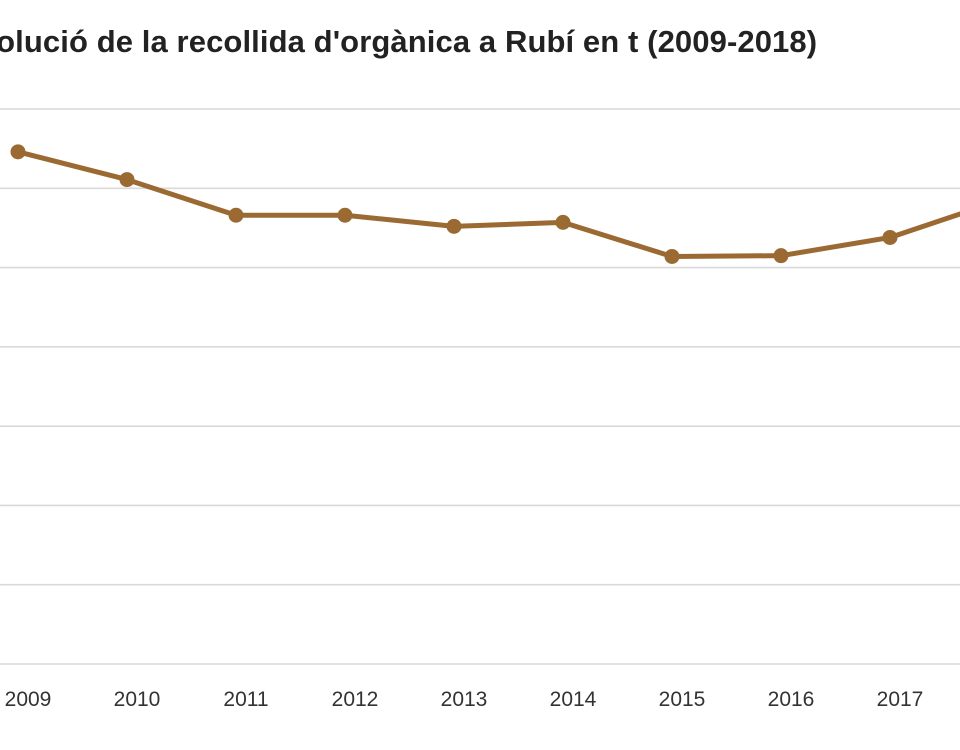 Image resolution: width=960 pixels, height=750 pixels. What do you see at coordinates (682, 699) in the screenshot?
I see `x-tick-label: 2015` at bounding box center [682, 699].